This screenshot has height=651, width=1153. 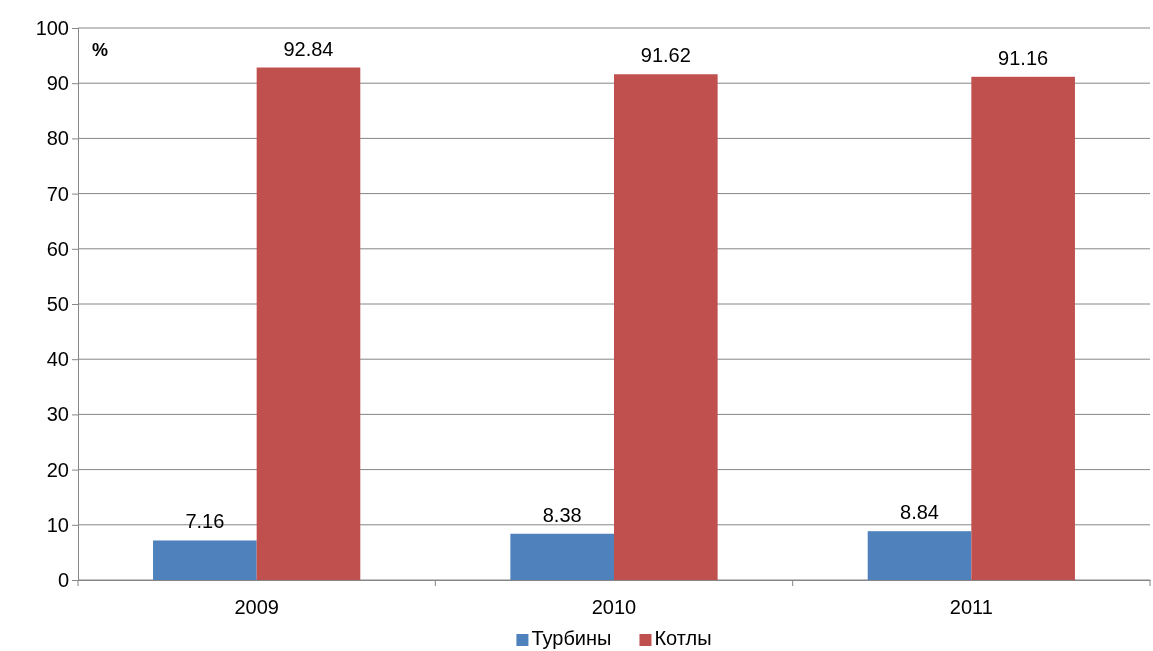 What do you see at coordinates (971, 607) in the screenshot?
I see `x-tick-label: 2011` at bounding box center [971, 607].